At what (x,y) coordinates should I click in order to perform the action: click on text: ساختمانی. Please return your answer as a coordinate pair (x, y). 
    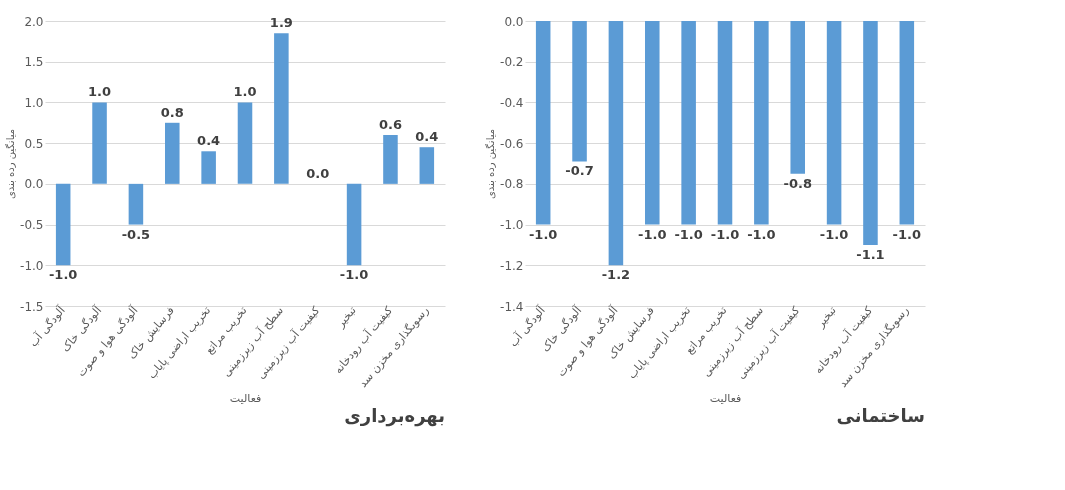
    Looking at the image, I should click on (880, 415).